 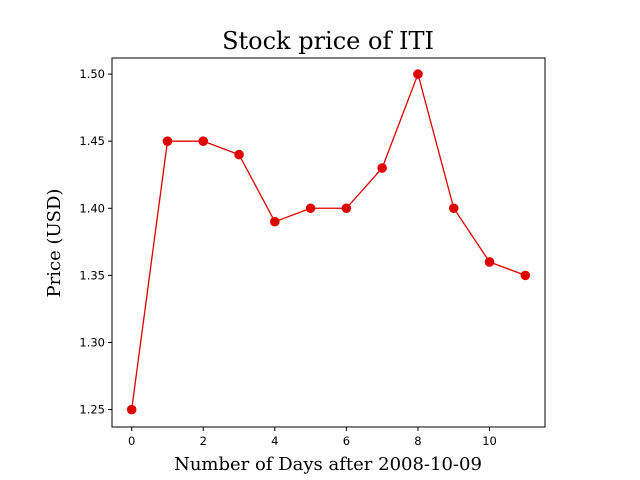 What do you see at coordinates (92, 208) in the screenshot?
I see `y-tick-label: 1.40` at bounding box center [92, 208].